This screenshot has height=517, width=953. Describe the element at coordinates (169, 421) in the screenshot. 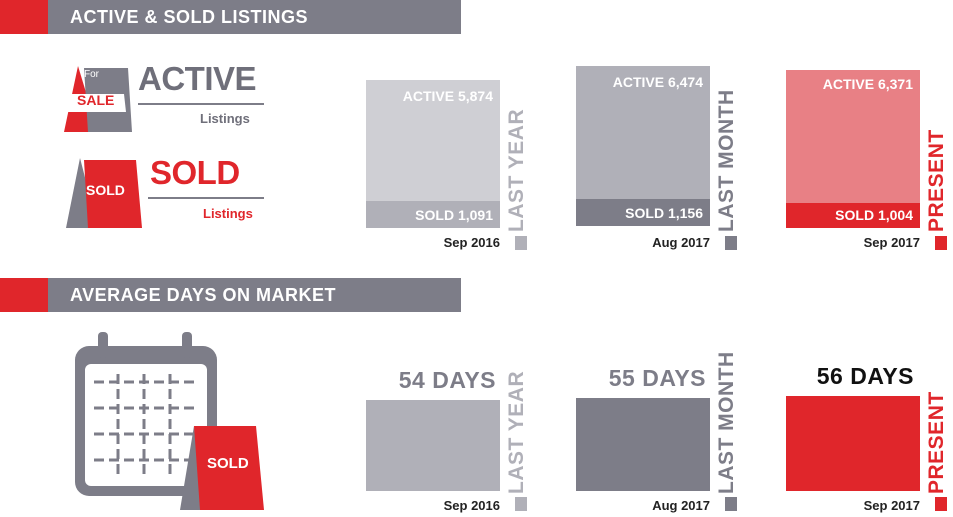

I see `calendar-icon` at that location.